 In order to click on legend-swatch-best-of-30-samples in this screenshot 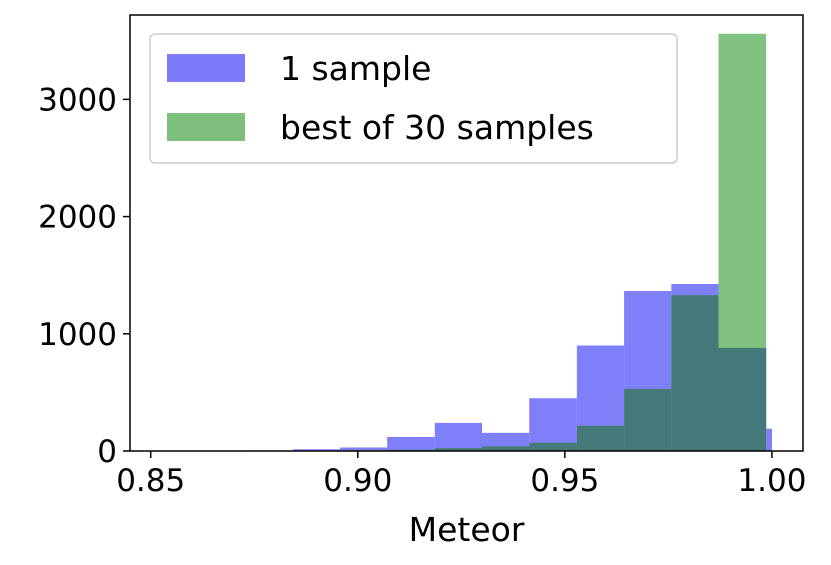, I will do `click(206, 127)`.